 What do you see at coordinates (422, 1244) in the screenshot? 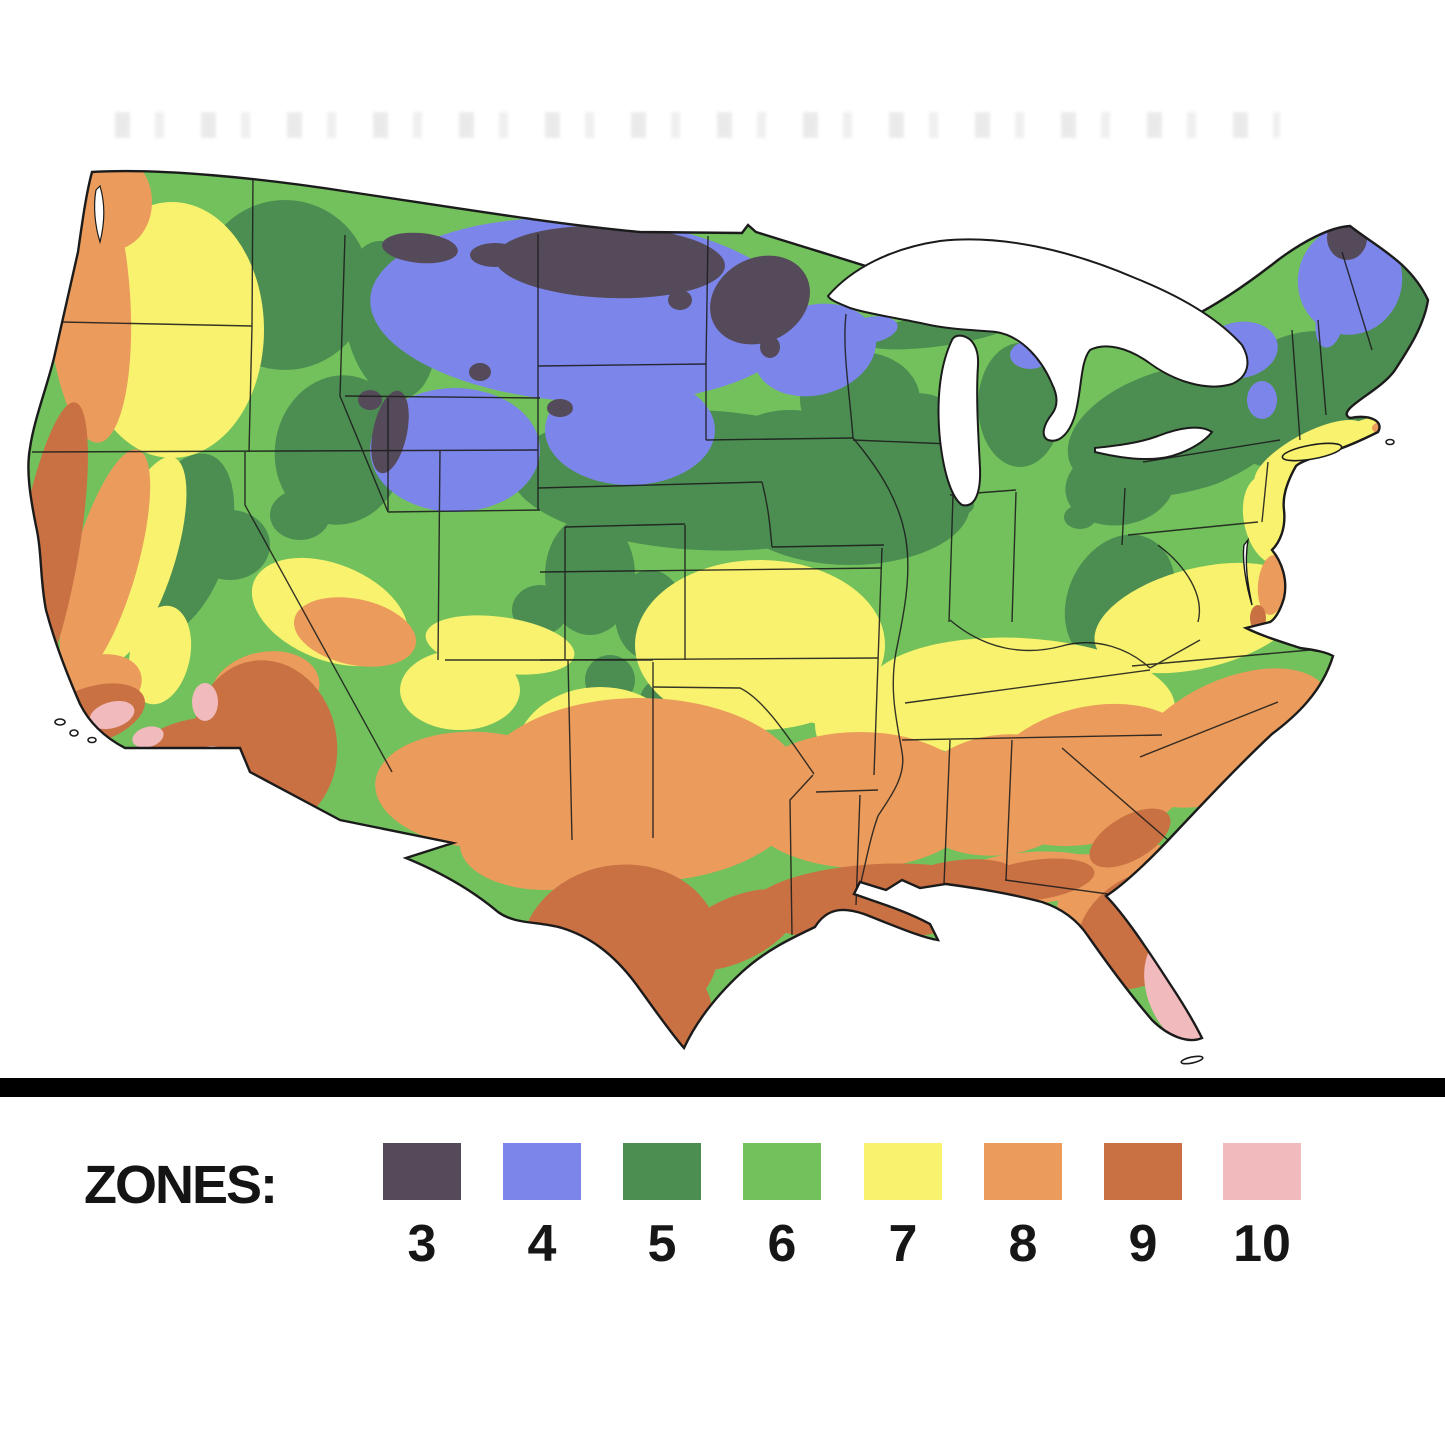
I see `zone-3-number: 3` at bounding box center [422, 1244].